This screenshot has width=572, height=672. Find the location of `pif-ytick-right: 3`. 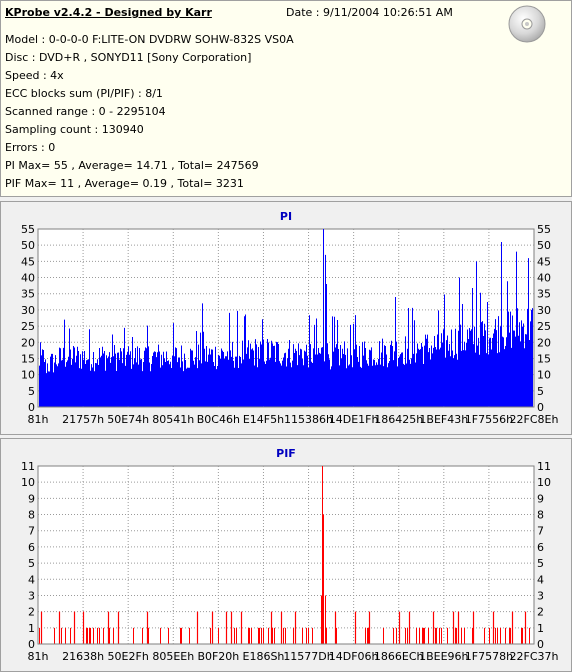

pif-ytick-right: 3 is located at coordinates (540, 595).